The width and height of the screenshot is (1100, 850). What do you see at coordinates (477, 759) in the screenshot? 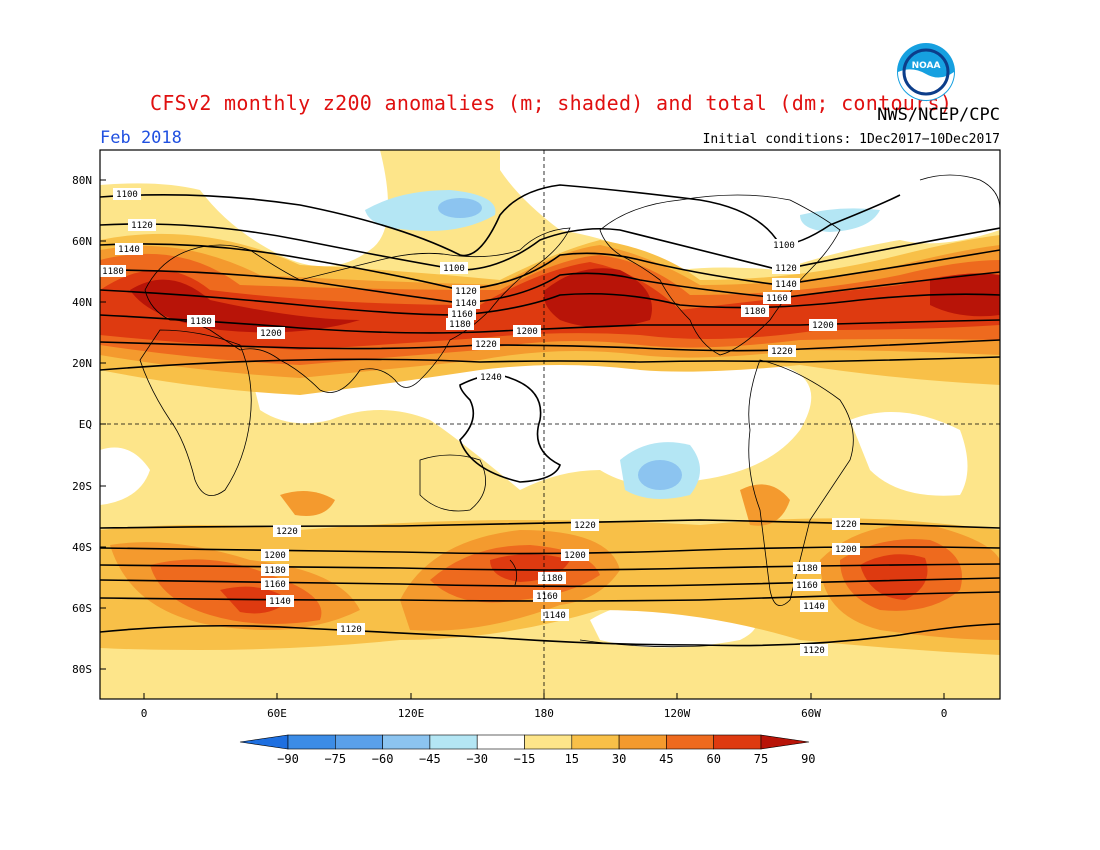
I see `colorbar-tick-label: −30` at bounding box center [477, 759].